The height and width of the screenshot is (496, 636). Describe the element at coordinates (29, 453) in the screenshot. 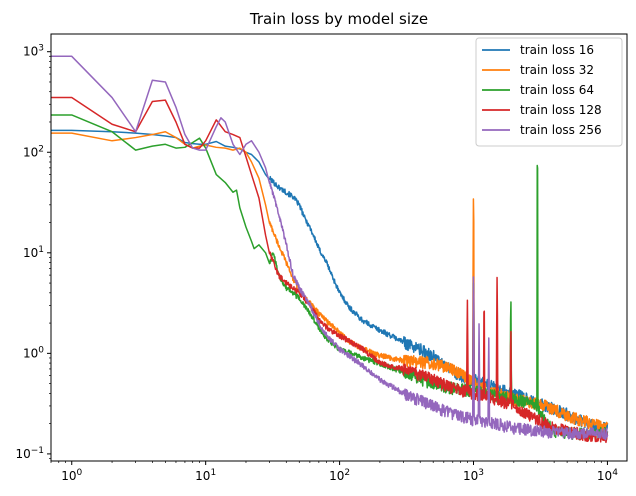

I see `y-tick-label: 10⁻¹` at that location.